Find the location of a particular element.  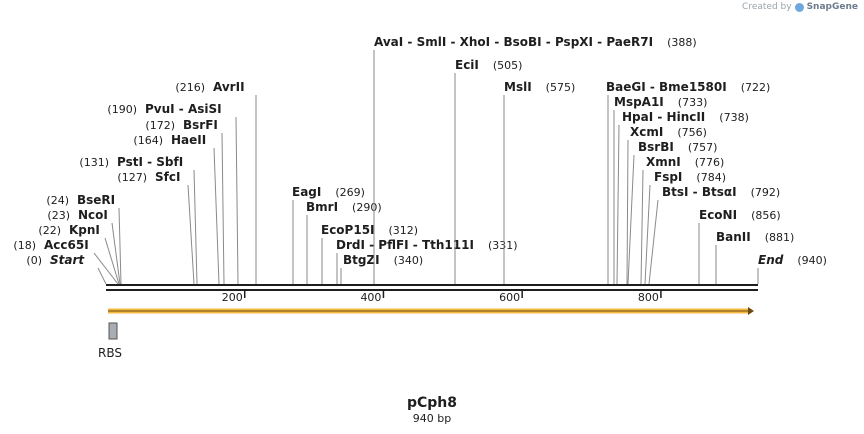

site-xcmi: XcmI (756) is located at coordinates (666, 205).